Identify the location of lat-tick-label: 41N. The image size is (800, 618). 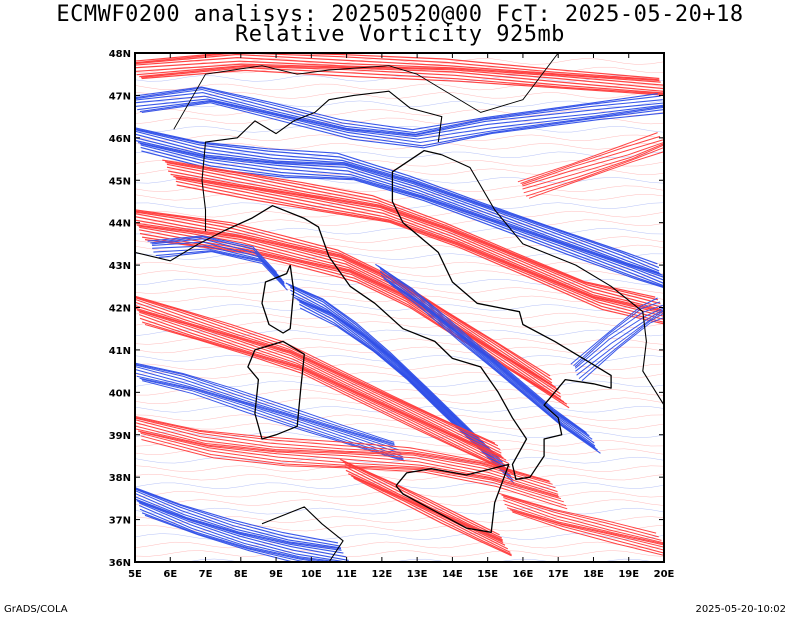
(120, 351).